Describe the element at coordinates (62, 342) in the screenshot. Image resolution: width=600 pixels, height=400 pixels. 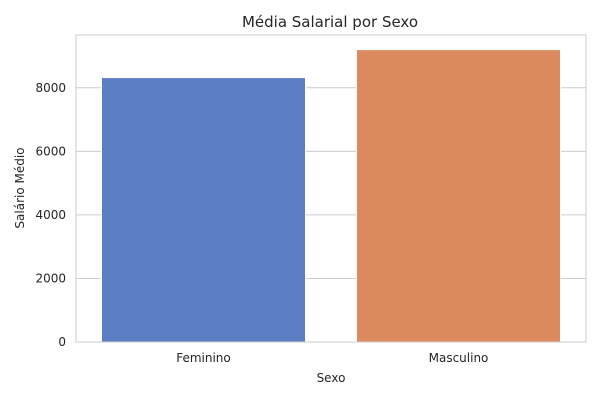
I see `y-tick-label: 0` at that location.